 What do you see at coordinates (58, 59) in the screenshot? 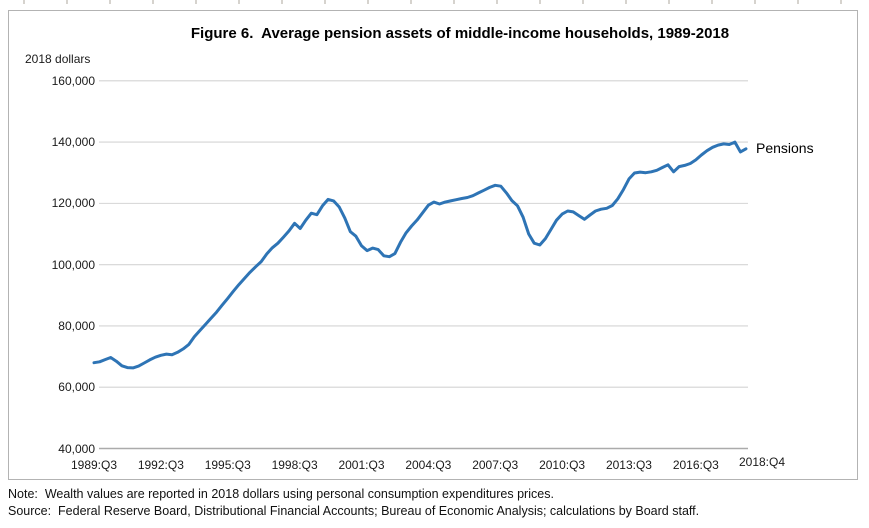
I see `y-axis-unit-label: 2018 dollars` at bounding box center [58, 59].